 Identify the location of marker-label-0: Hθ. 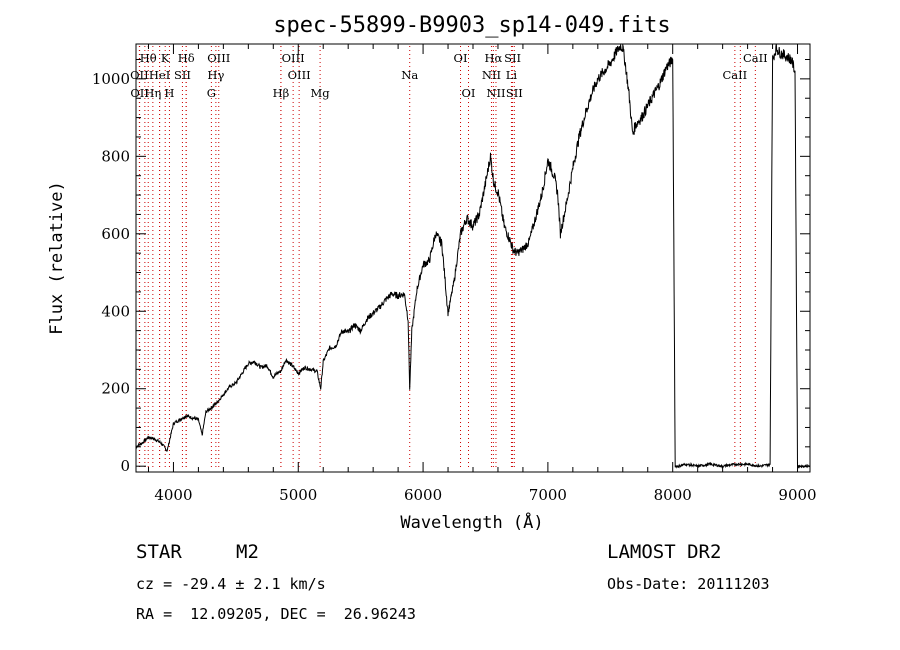
(148, 58).